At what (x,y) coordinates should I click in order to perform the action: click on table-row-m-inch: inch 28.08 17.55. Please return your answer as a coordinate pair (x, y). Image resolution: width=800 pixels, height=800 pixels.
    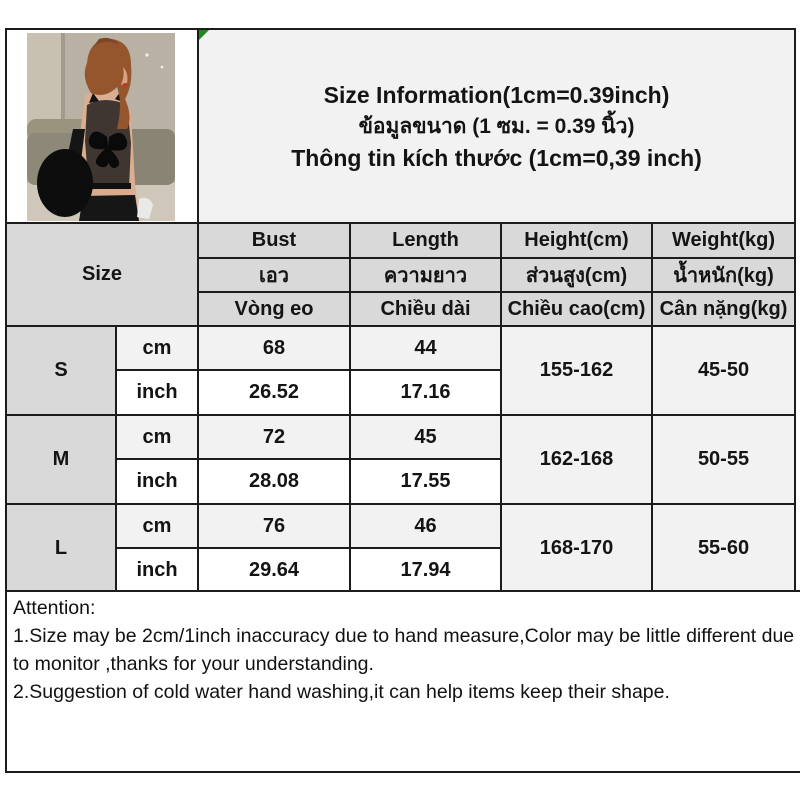
    Looking at the image, I should click on (400, 481).